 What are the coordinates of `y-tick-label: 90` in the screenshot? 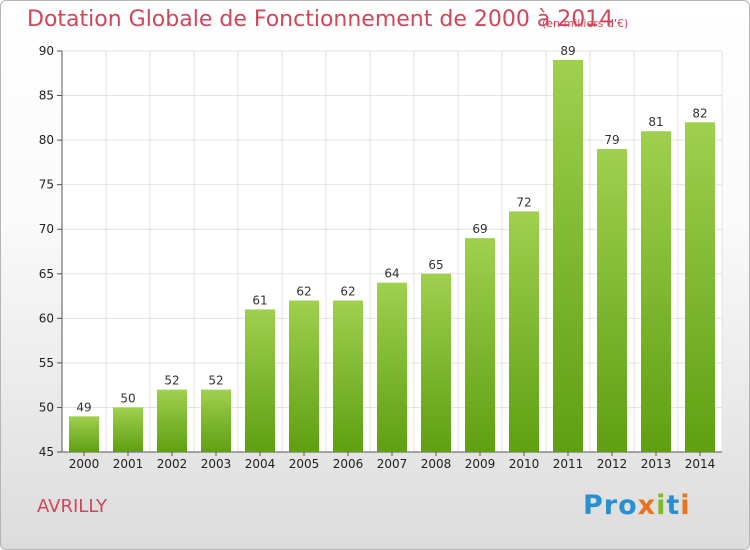 It's located at (46, 51).